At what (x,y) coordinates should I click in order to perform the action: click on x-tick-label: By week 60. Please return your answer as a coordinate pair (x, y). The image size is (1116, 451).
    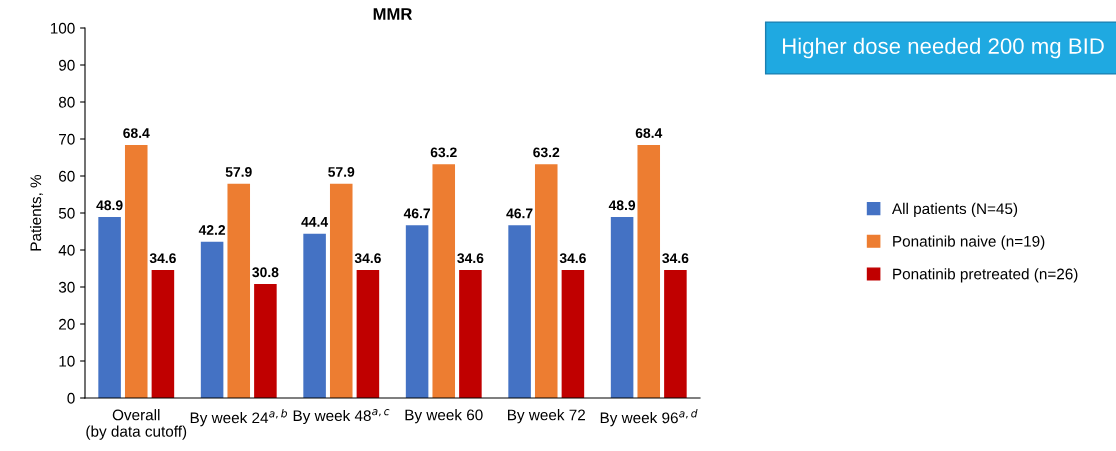
    Looking at the image, I should click on (444, 416).